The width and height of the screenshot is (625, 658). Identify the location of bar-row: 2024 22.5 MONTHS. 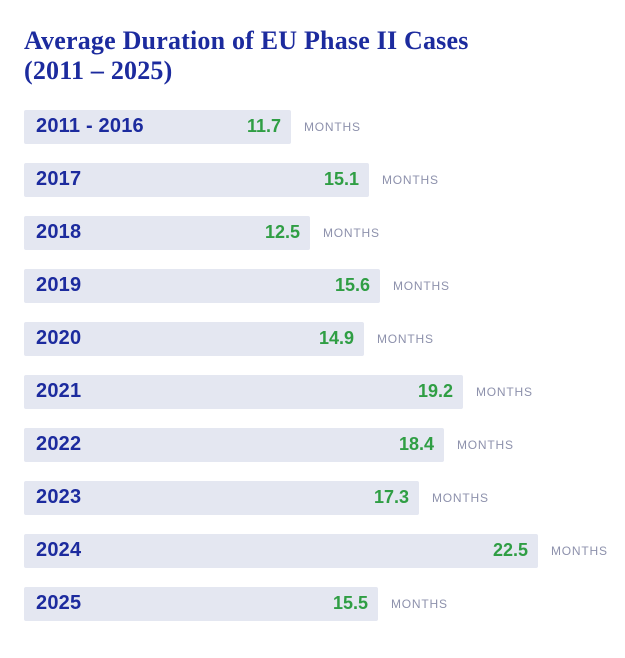
(324, 550).